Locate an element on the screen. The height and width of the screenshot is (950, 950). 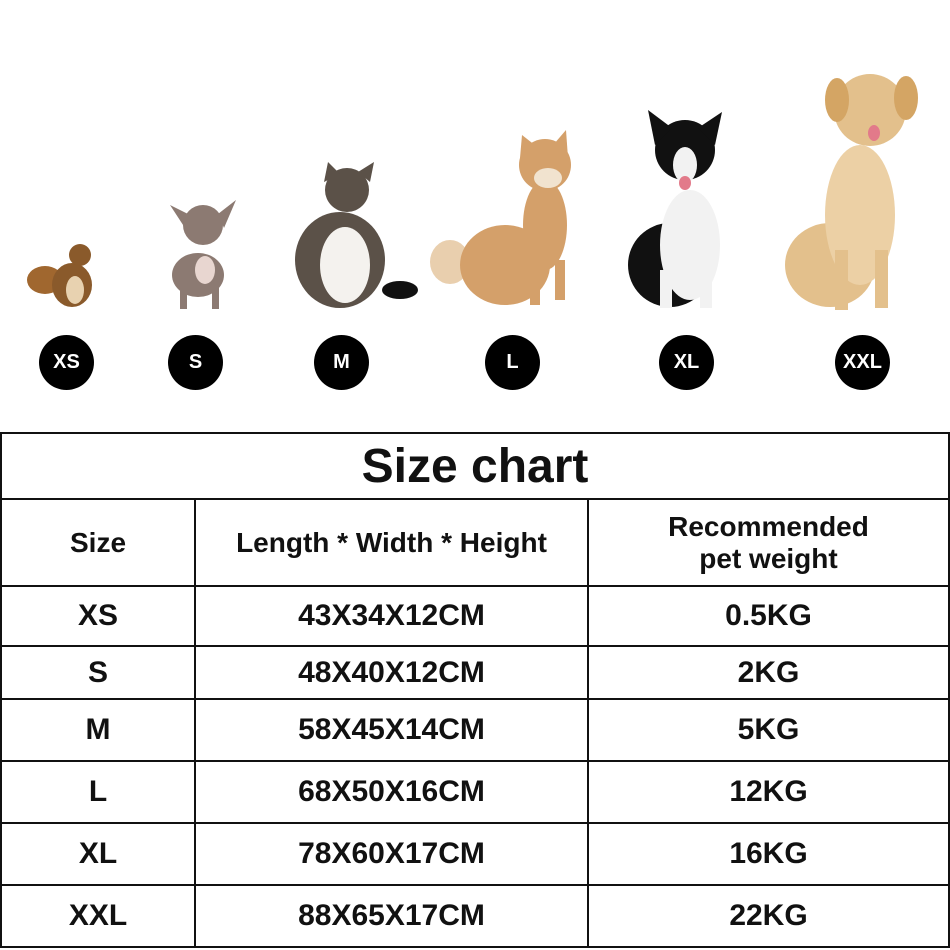
cell-weight: 16KG is located at coordinates (768, 854).